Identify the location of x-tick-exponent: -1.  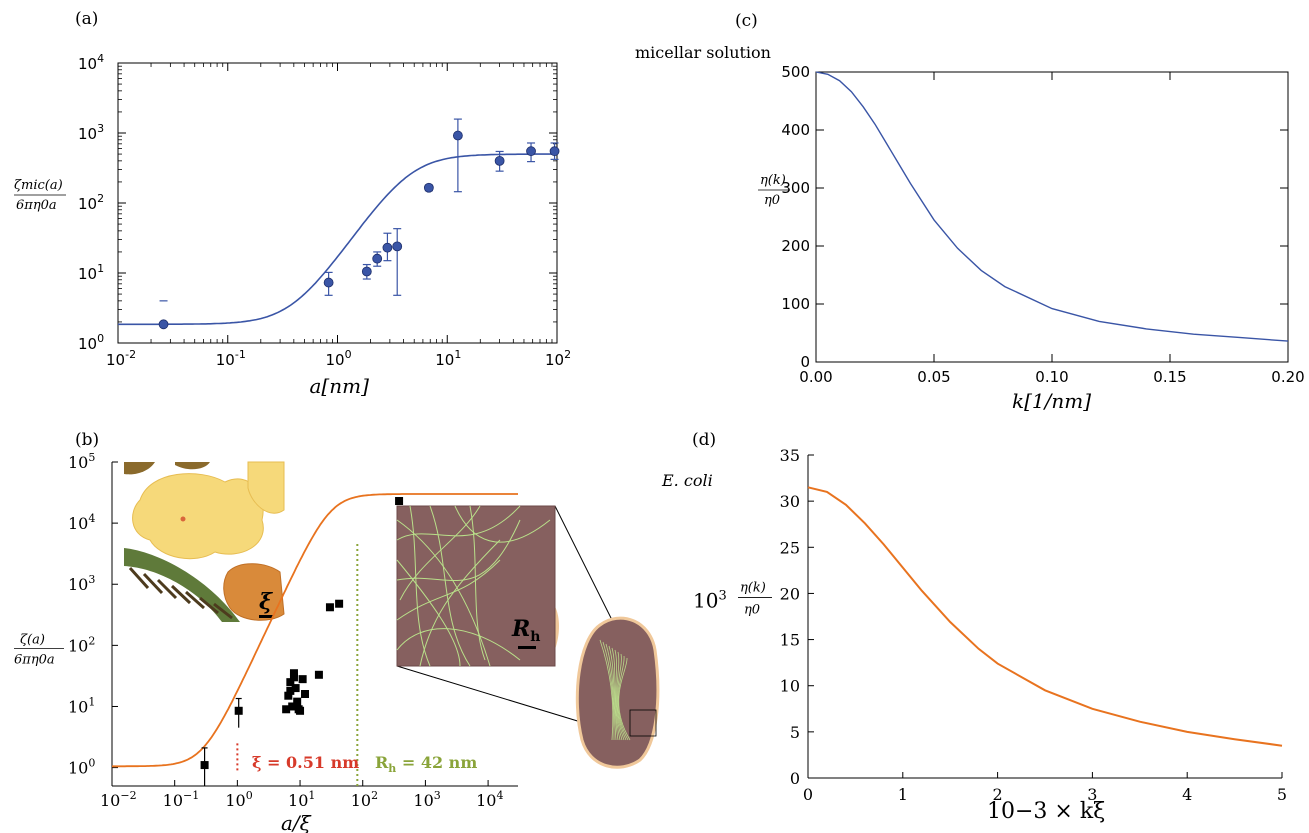
(240, 354).